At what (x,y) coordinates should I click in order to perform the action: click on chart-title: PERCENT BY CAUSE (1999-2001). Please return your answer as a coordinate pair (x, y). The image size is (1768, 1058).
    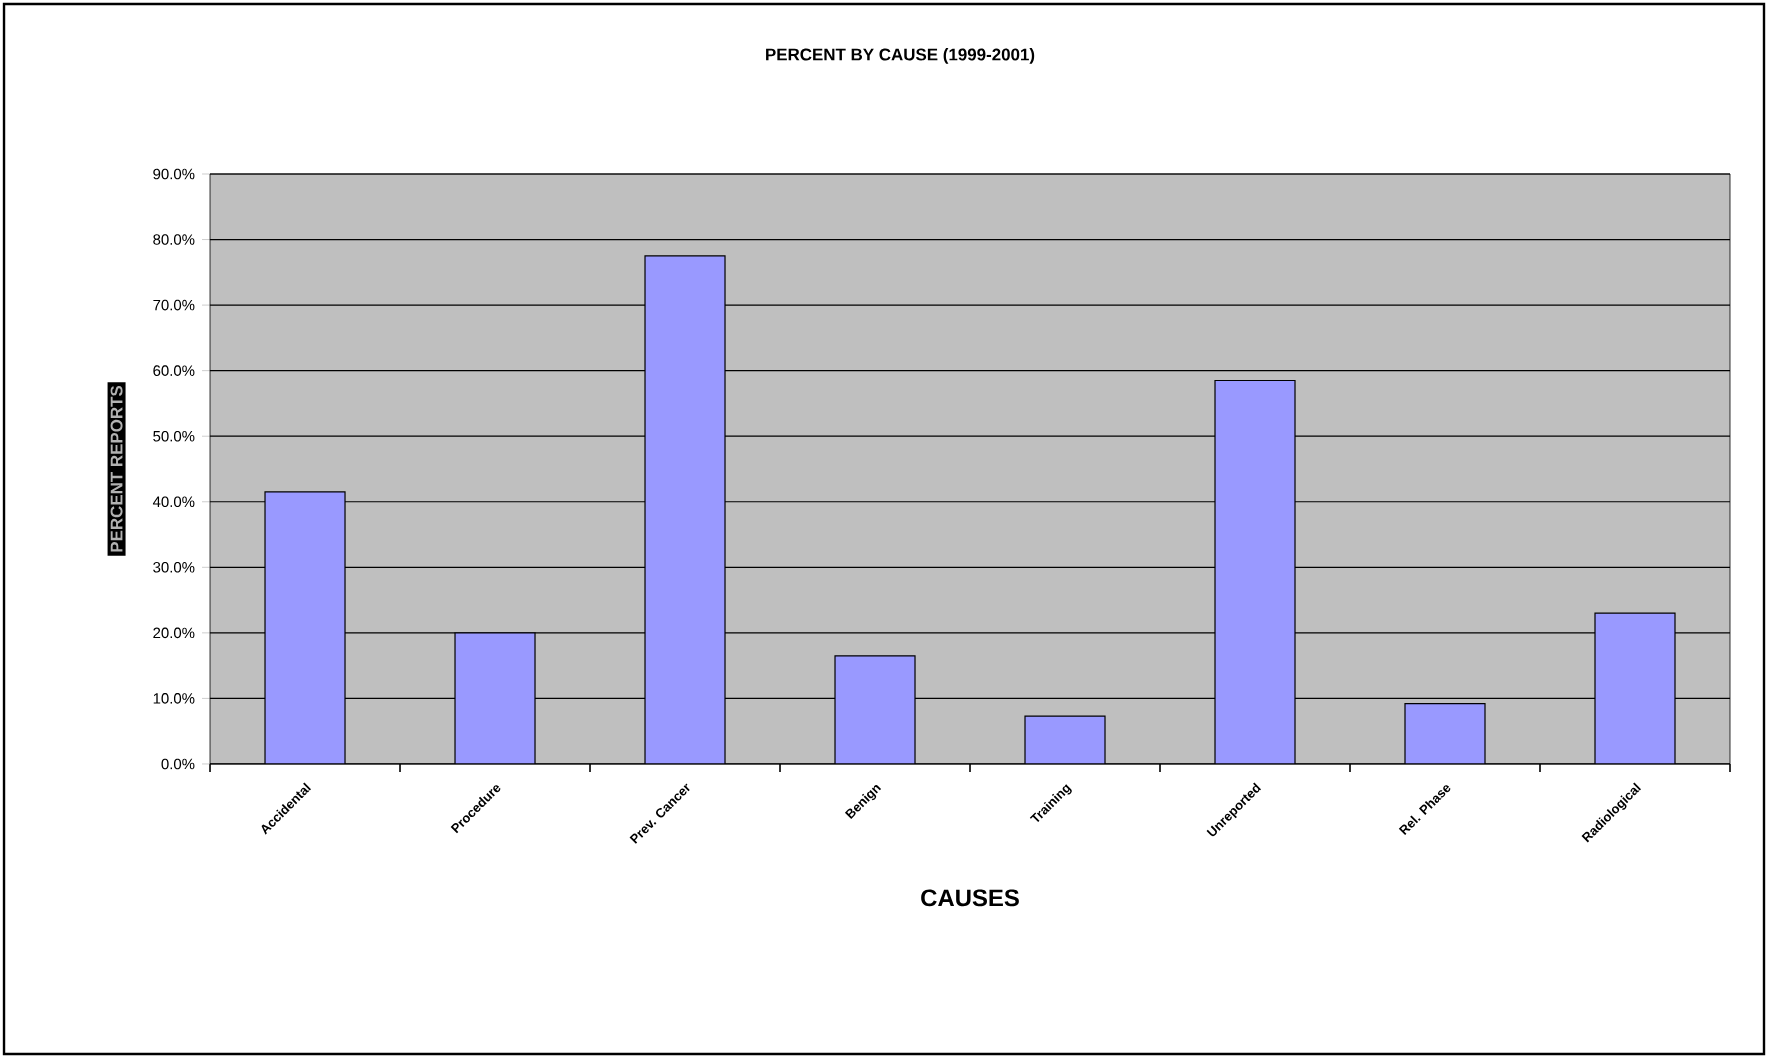
    Looking at the image, I should click on (900, 56).